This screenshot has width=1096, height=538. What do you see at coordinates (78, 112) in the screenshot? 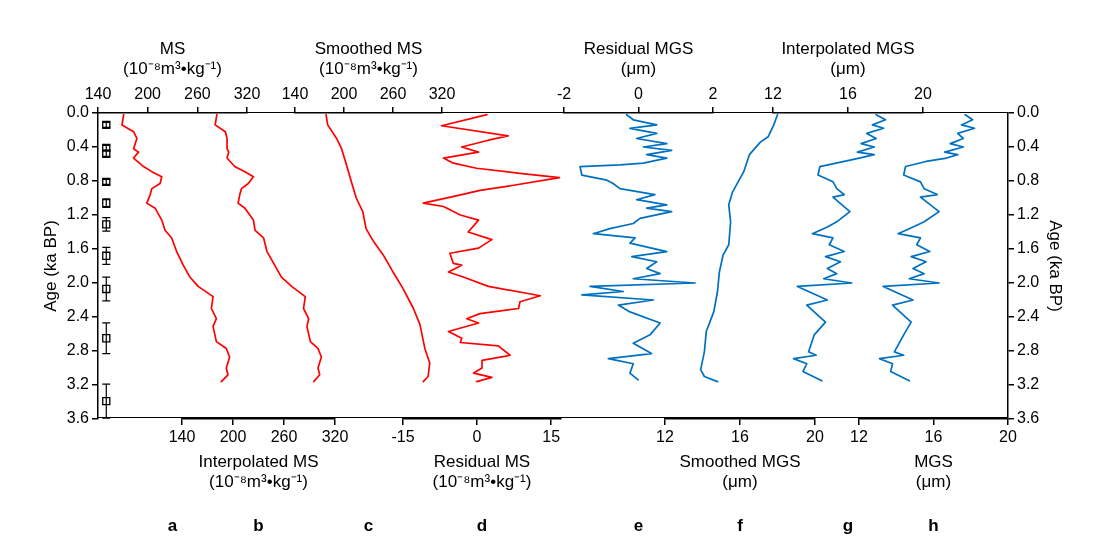
I see `y-tick-label: 0.0` at bounding box center [78, 112].